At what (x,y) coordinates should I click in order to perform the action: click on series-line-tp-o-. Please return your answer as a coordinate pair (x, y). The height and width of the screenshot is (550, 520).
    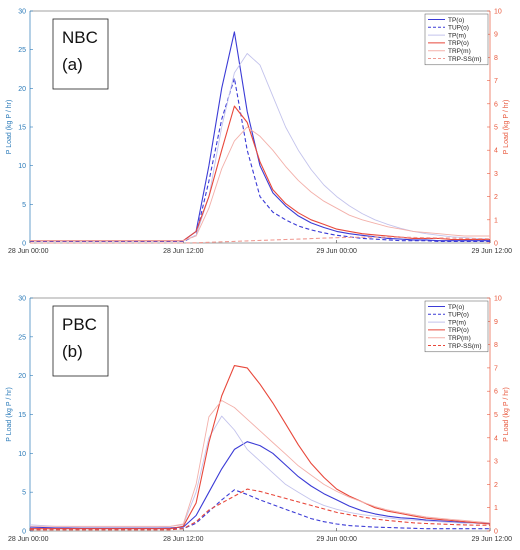
    Looking at the image, I should click on (259, 485).